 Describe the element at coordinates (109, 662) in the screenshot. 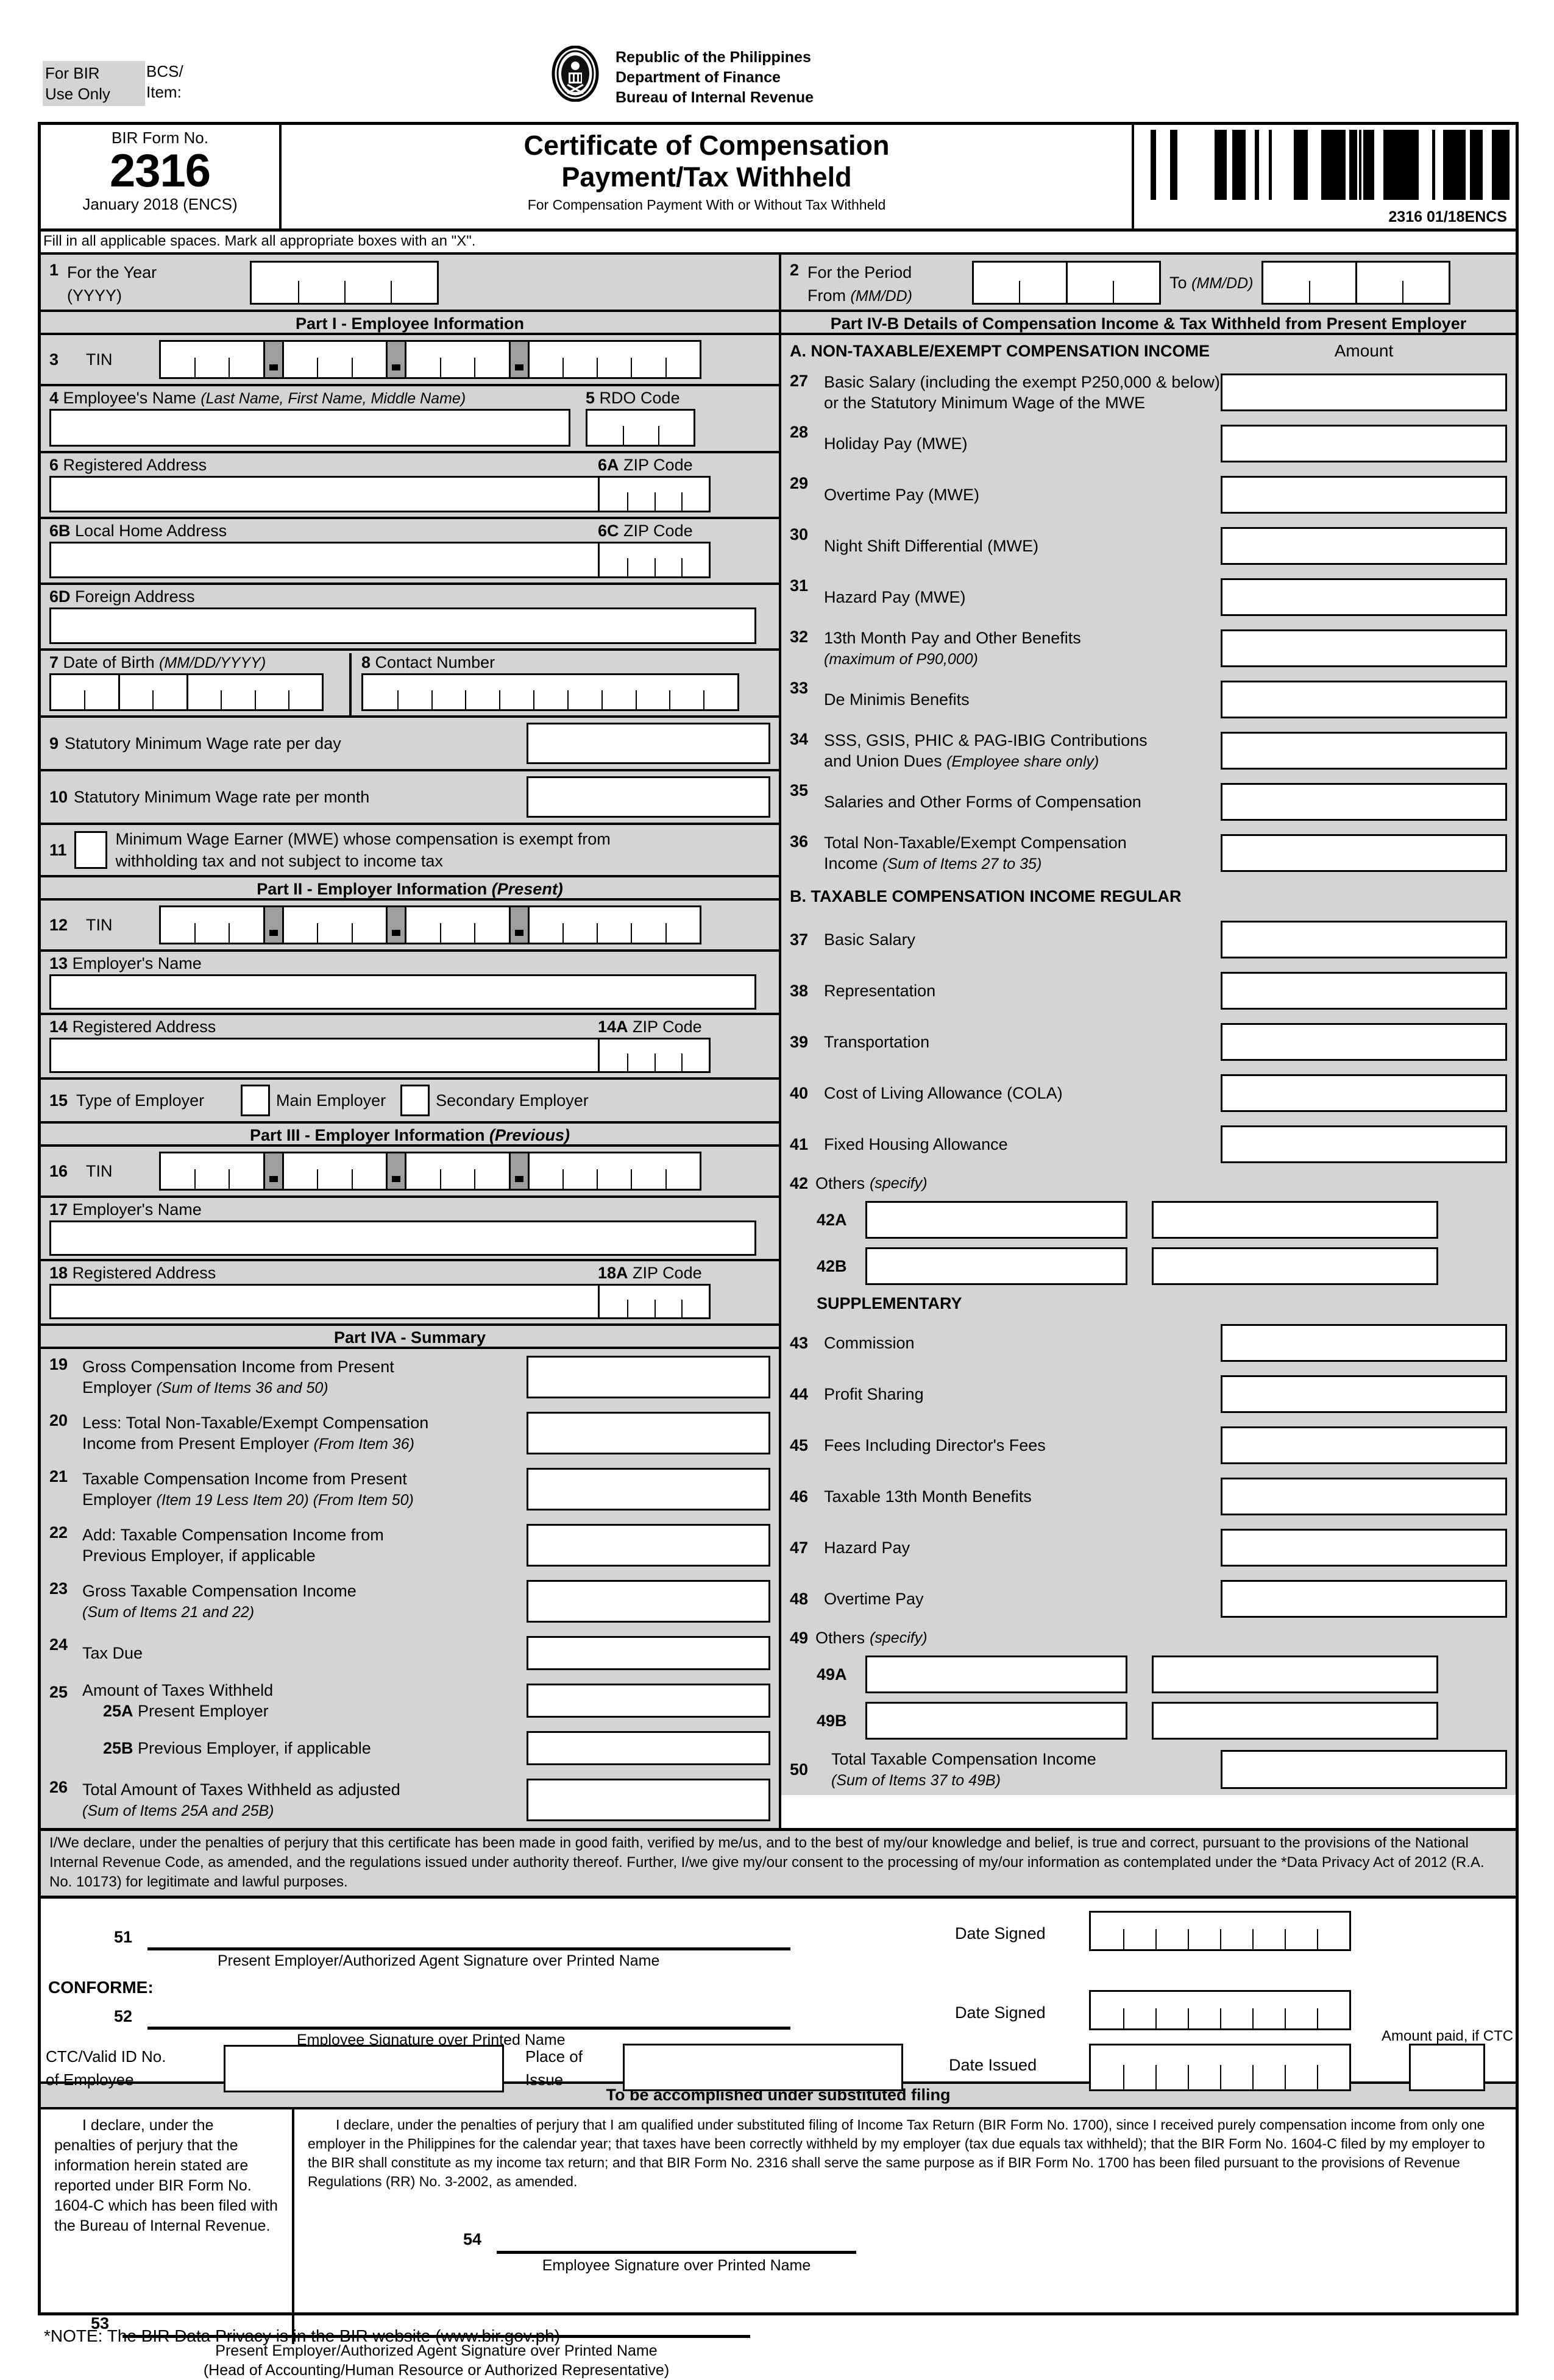

I see `item-7-text: Date of Birth` at that location.